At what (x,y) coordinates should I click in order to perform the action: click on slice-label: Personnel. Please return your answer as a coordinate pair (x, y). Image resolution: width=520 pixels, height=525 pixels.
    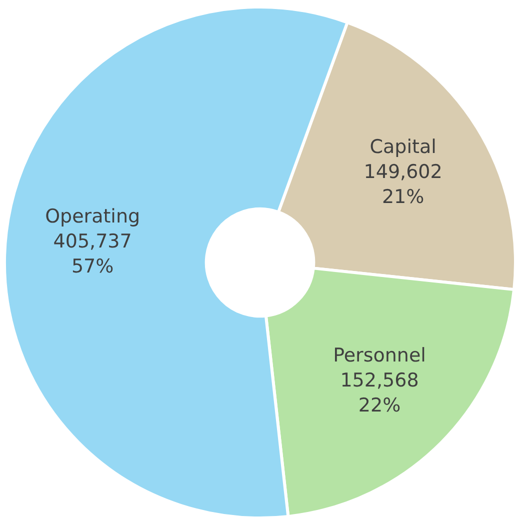
    Looking at the image, I should click on (379, 355).